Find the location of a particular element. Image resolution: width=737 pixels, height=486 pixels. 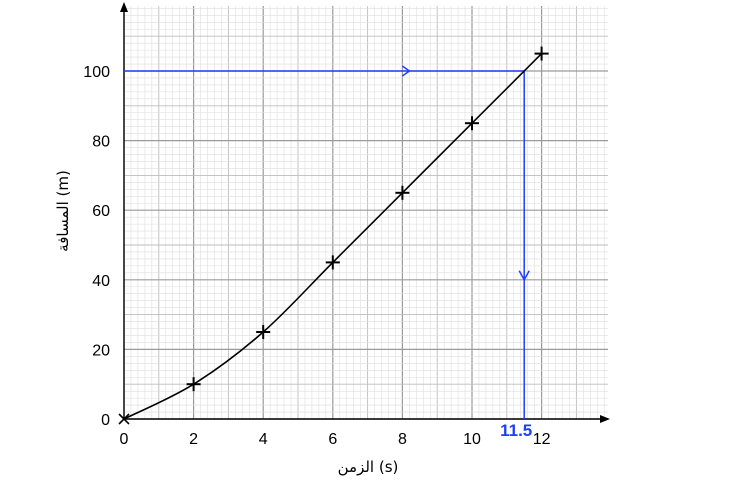

y-axis-title: المسافة (m) is located at coordinates (63, 211).